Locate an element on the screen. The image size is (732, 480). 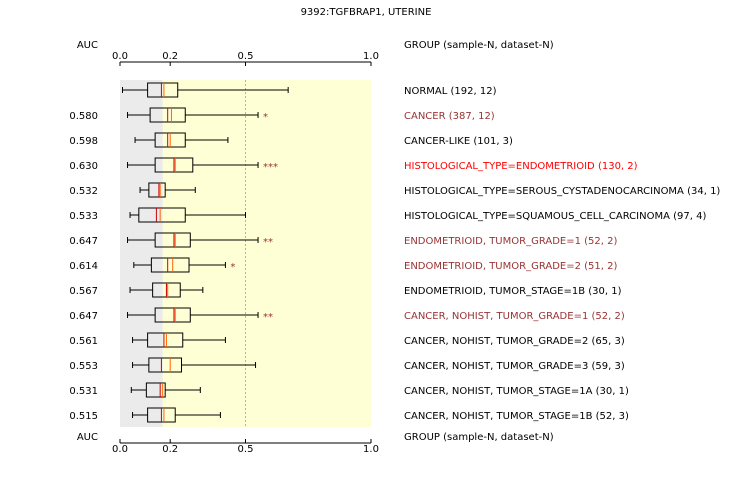
group-header-top: GROUP (sample-N, dataset-N) is located at coordinates (479, 45).